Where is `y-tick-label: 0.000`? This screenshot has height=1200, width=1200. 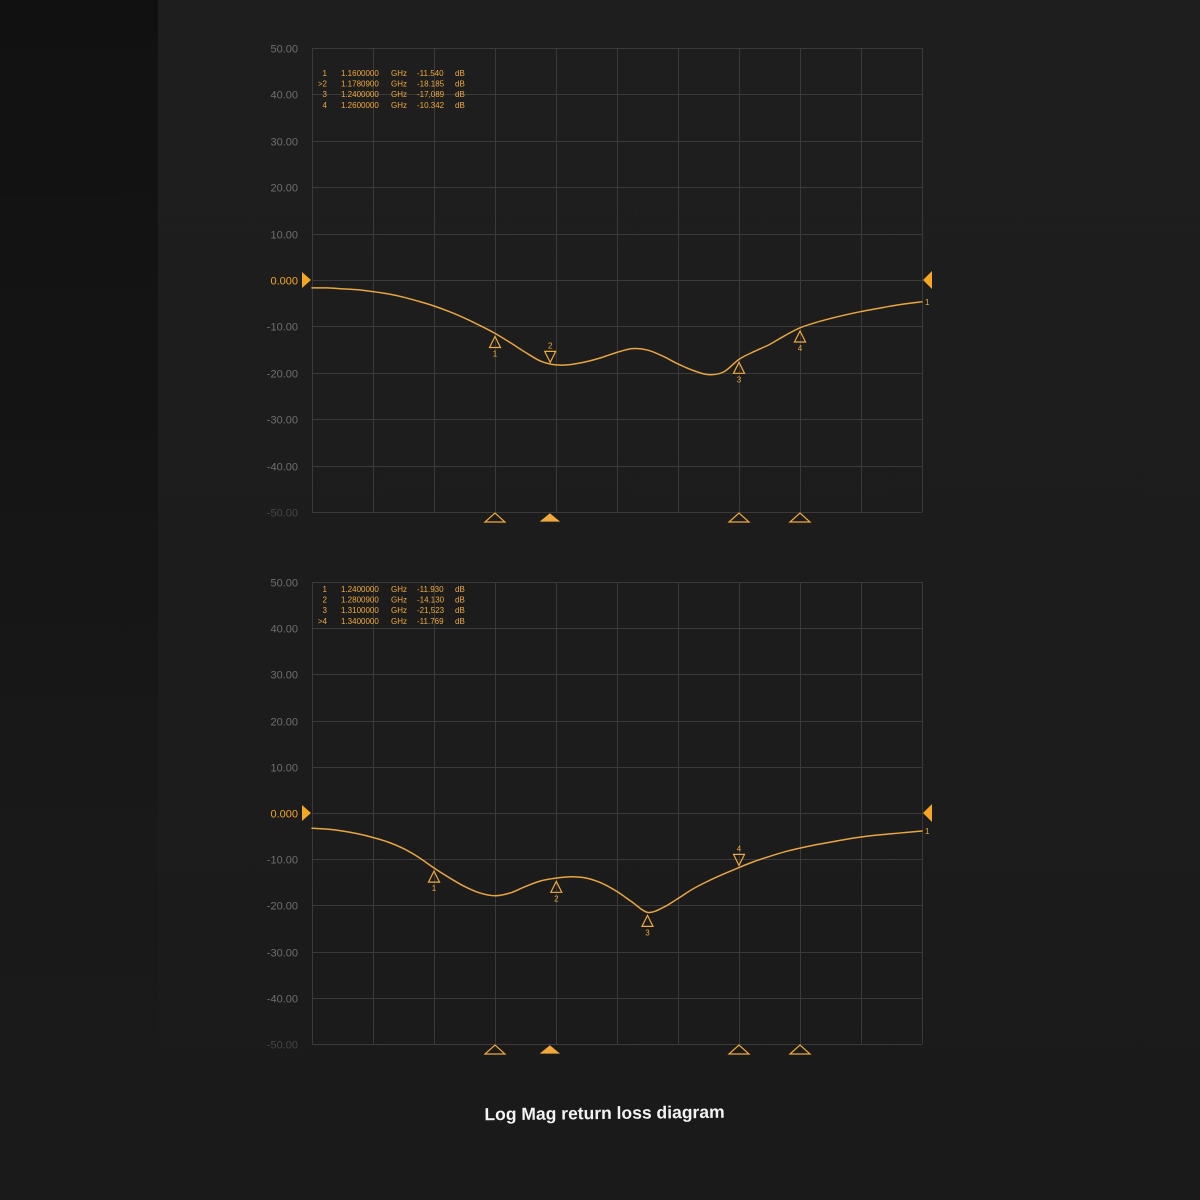
y-tick-label: 0.000 is located at coordinates (284, 815).